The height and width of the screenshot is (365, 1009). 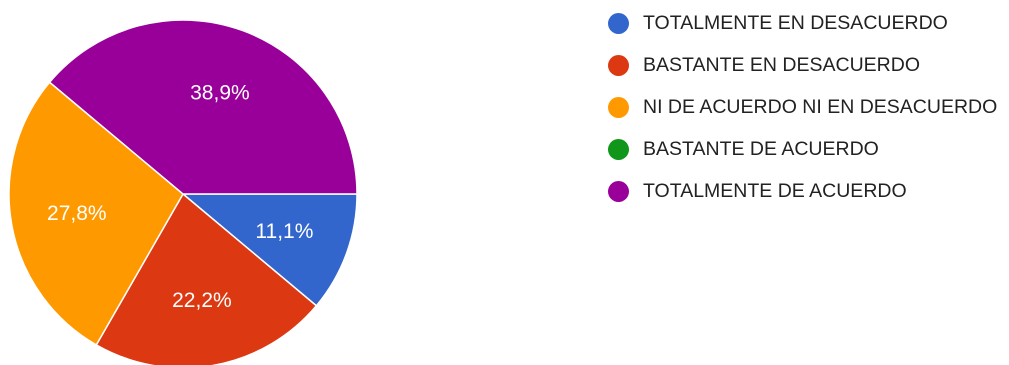 I want to click on legend-item-2: BASTANTE EN DESACUERDO, so click(x=808, y=67).